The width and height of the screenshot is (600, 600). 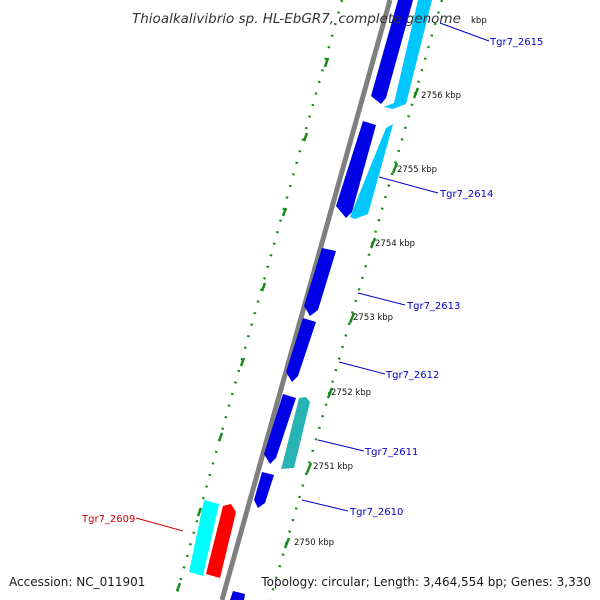 What do you see at coordinates (351, 393) in the screenshot?
I see `scale-label: 2752 kbp` at bounding box center [351, 393].